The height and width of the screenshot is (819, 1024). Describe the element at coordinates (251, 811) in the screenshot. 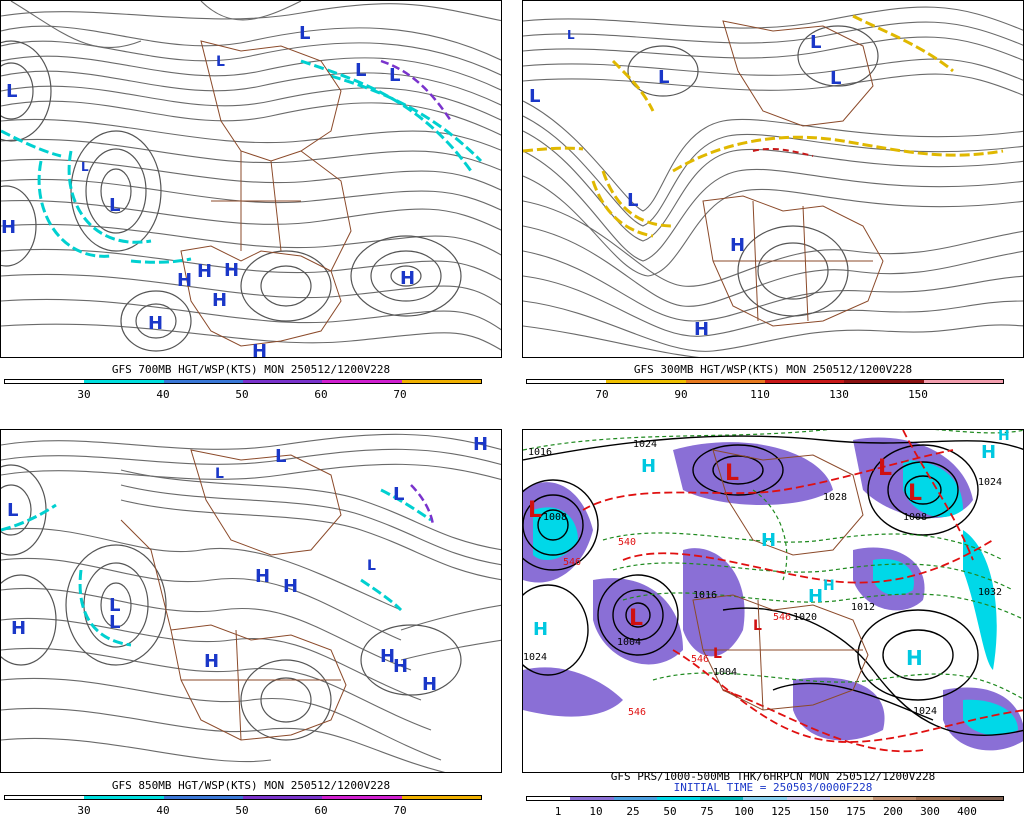

I see `colorbar-ticks: 30 40 50 60 70` at that location.